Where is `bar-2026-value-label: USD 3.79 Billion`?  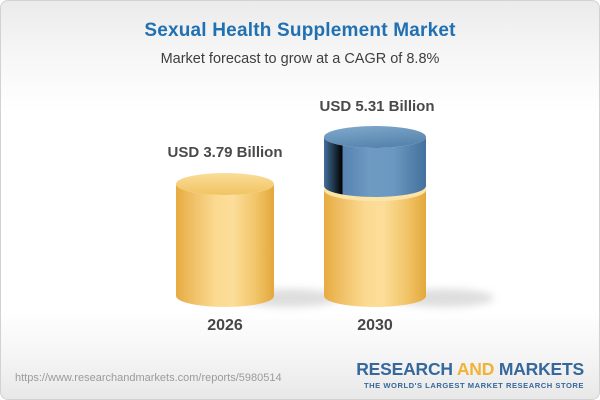 bar-2026-value-label: USD 3.79 Billion is located at coordinates (225, 152).